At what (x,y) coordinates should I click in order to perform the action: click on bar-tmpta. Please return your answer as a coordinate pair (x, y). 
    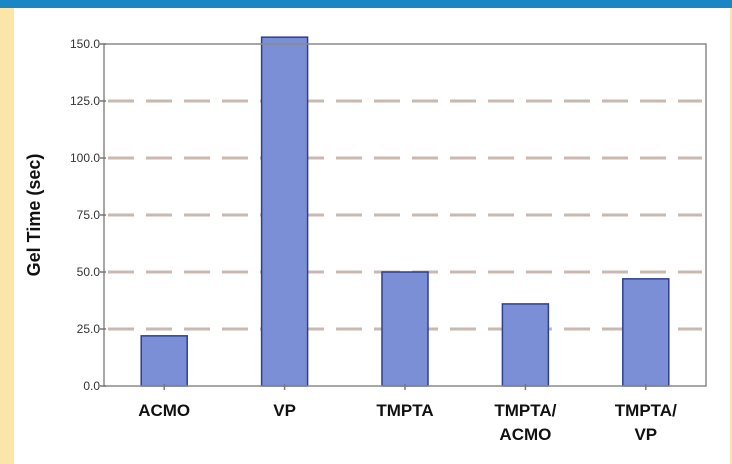
    Looking at the image, I should click on (405, 329).